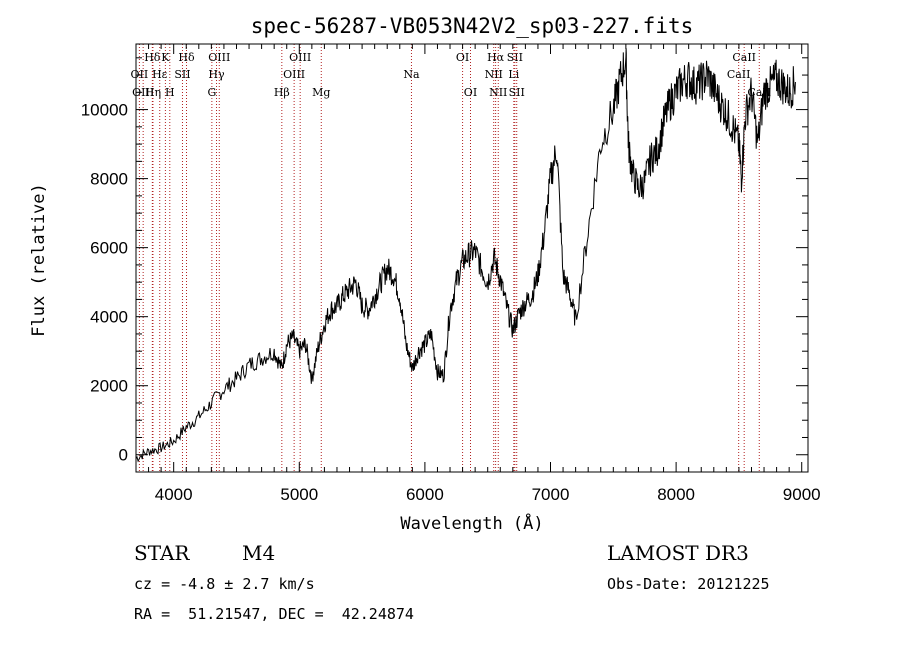 The width and height of the screenshot is (900, 649). I want to click on x-tick-label: 9000, so click(802, 494).